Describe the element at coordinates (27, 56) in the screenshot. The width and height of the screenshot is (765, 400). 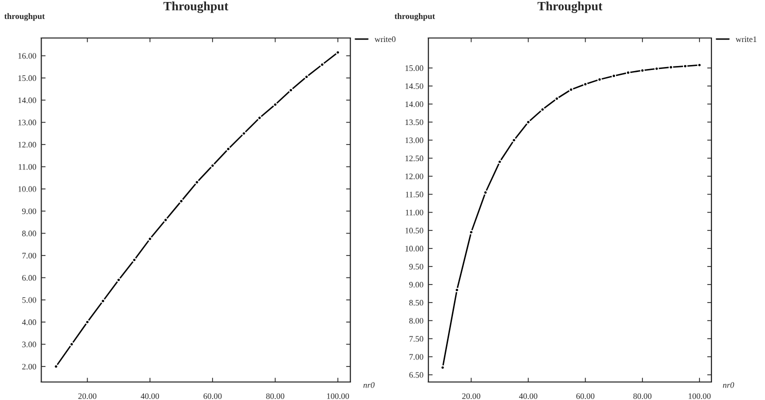
I see `y-tick-label: 16.00` at that location.